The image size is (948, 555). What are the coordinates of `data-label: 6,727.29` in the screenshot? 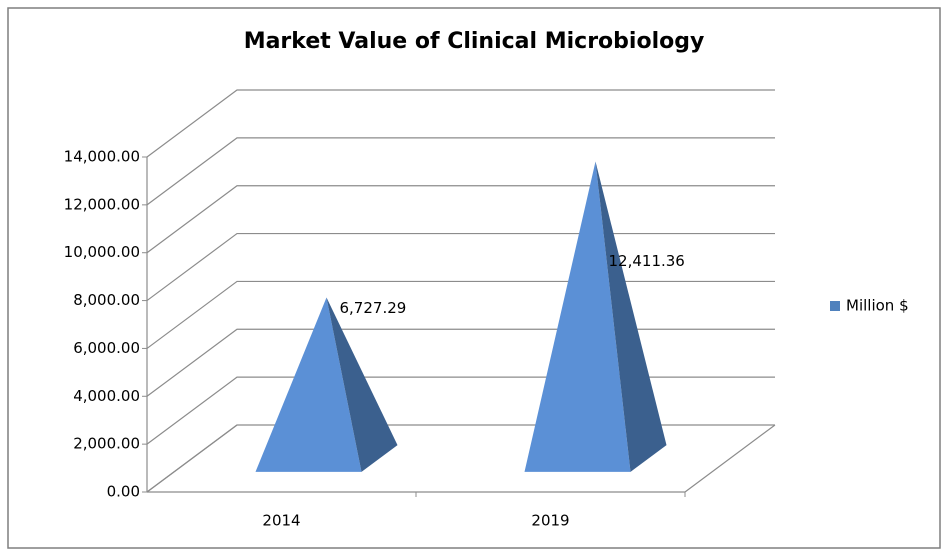 It's located at (373, 308).